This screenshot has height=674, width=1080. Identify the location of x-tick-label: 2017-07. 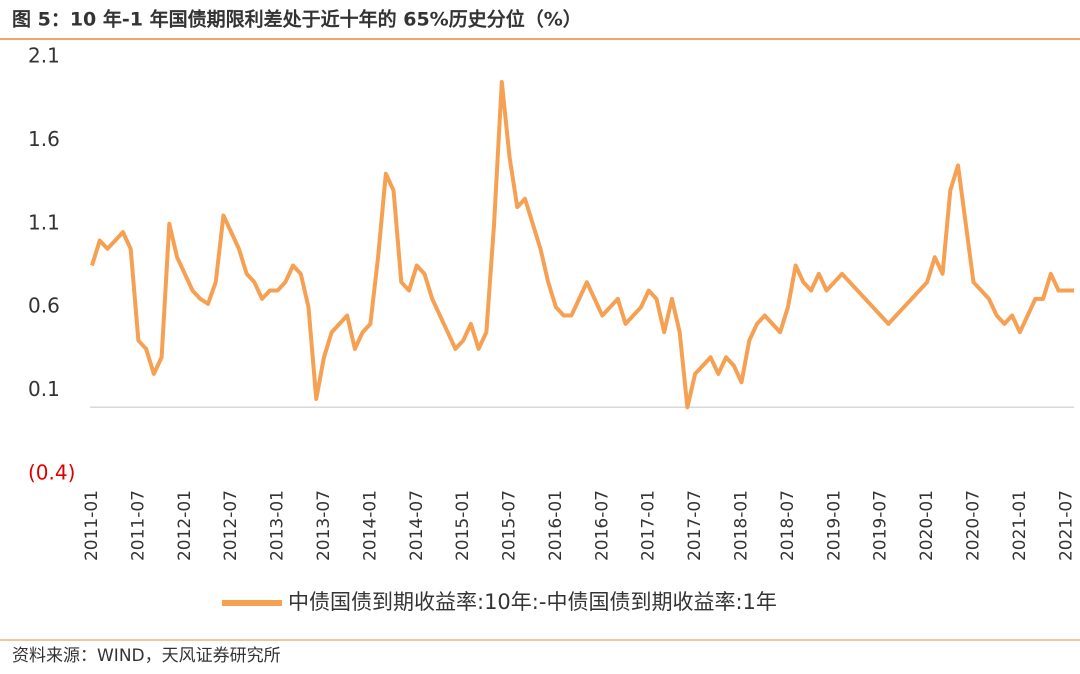
(695, 525).